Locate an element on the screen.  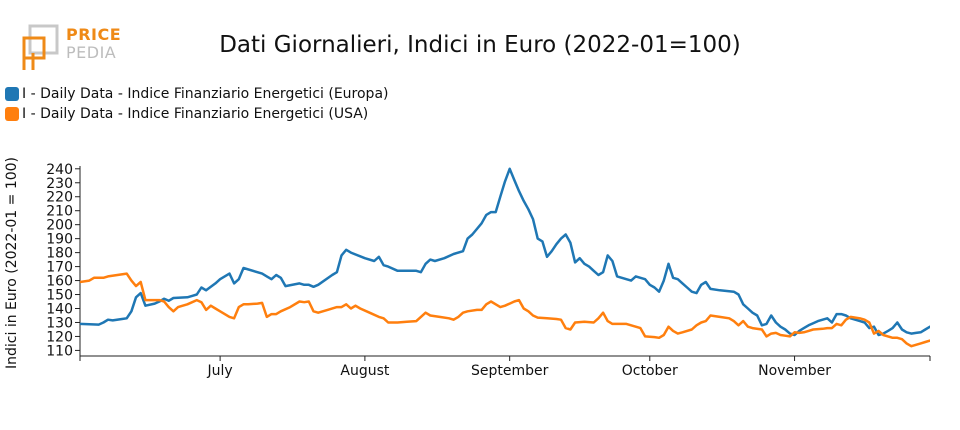
x-tick-label: August is located at coordinates (365, 371).